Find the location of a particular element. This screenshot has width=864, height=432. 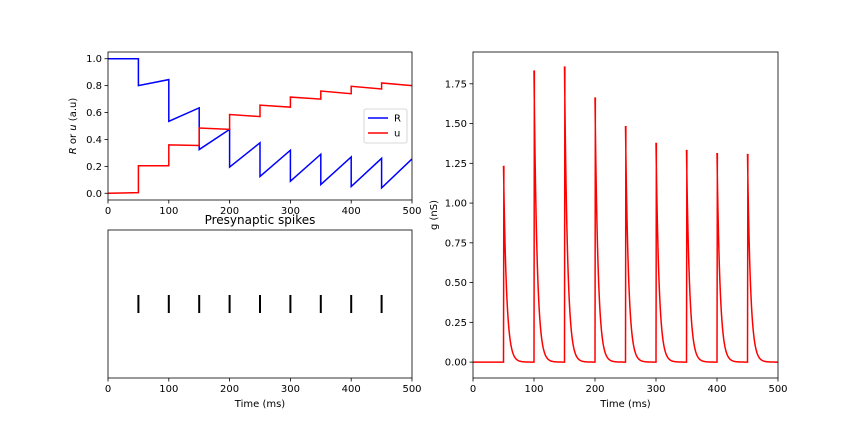

legend-label-R: R is located at coordinates (397, 119).